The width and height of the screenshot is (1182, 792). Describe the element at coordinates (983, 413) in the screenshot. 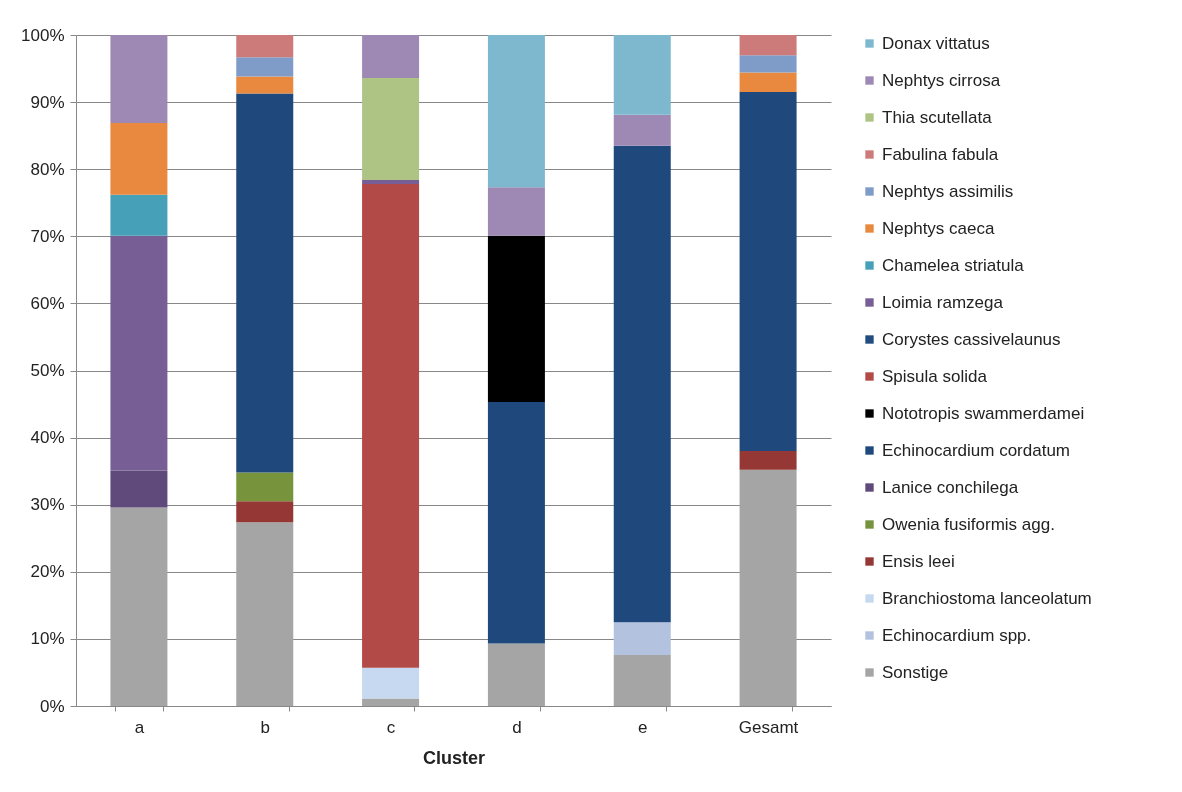

I see `legend-label: Nototropis swammerdamei` at that location.